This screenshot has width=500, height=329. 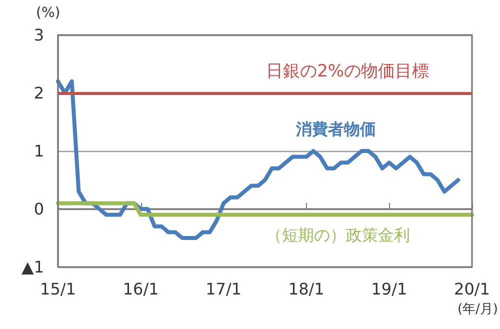 I want to click on x-tick-label: 18/1, so click(x=306, y=289).